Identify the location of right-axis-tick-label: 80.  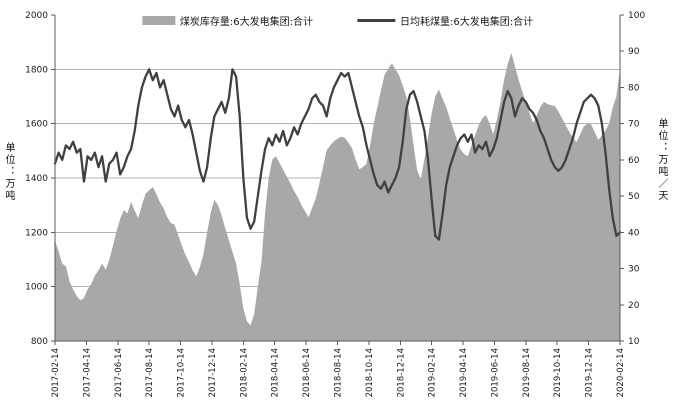
(634, 88).